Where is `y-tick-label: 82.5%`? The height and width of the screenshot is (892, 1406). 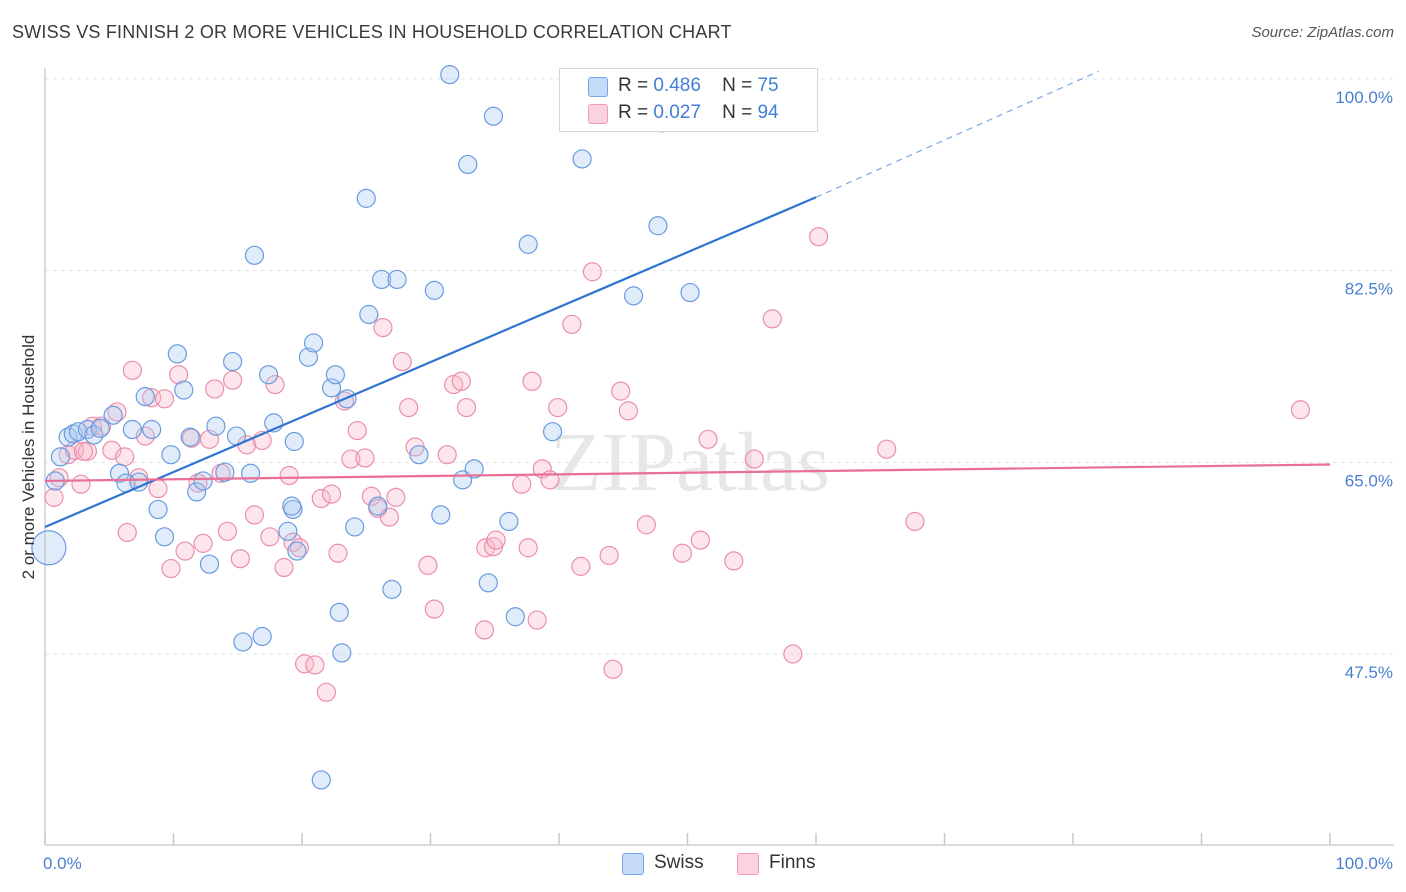 y-tick-label: 82.5% is located at coordinates (1369, 289).